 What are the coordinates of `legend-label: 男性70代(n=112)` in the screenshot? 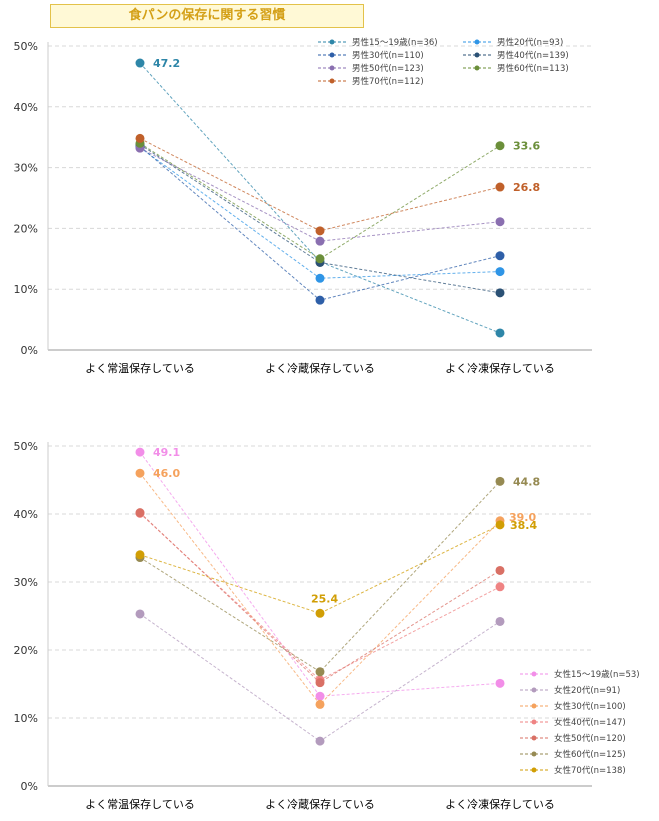 It's located at (388, 81).